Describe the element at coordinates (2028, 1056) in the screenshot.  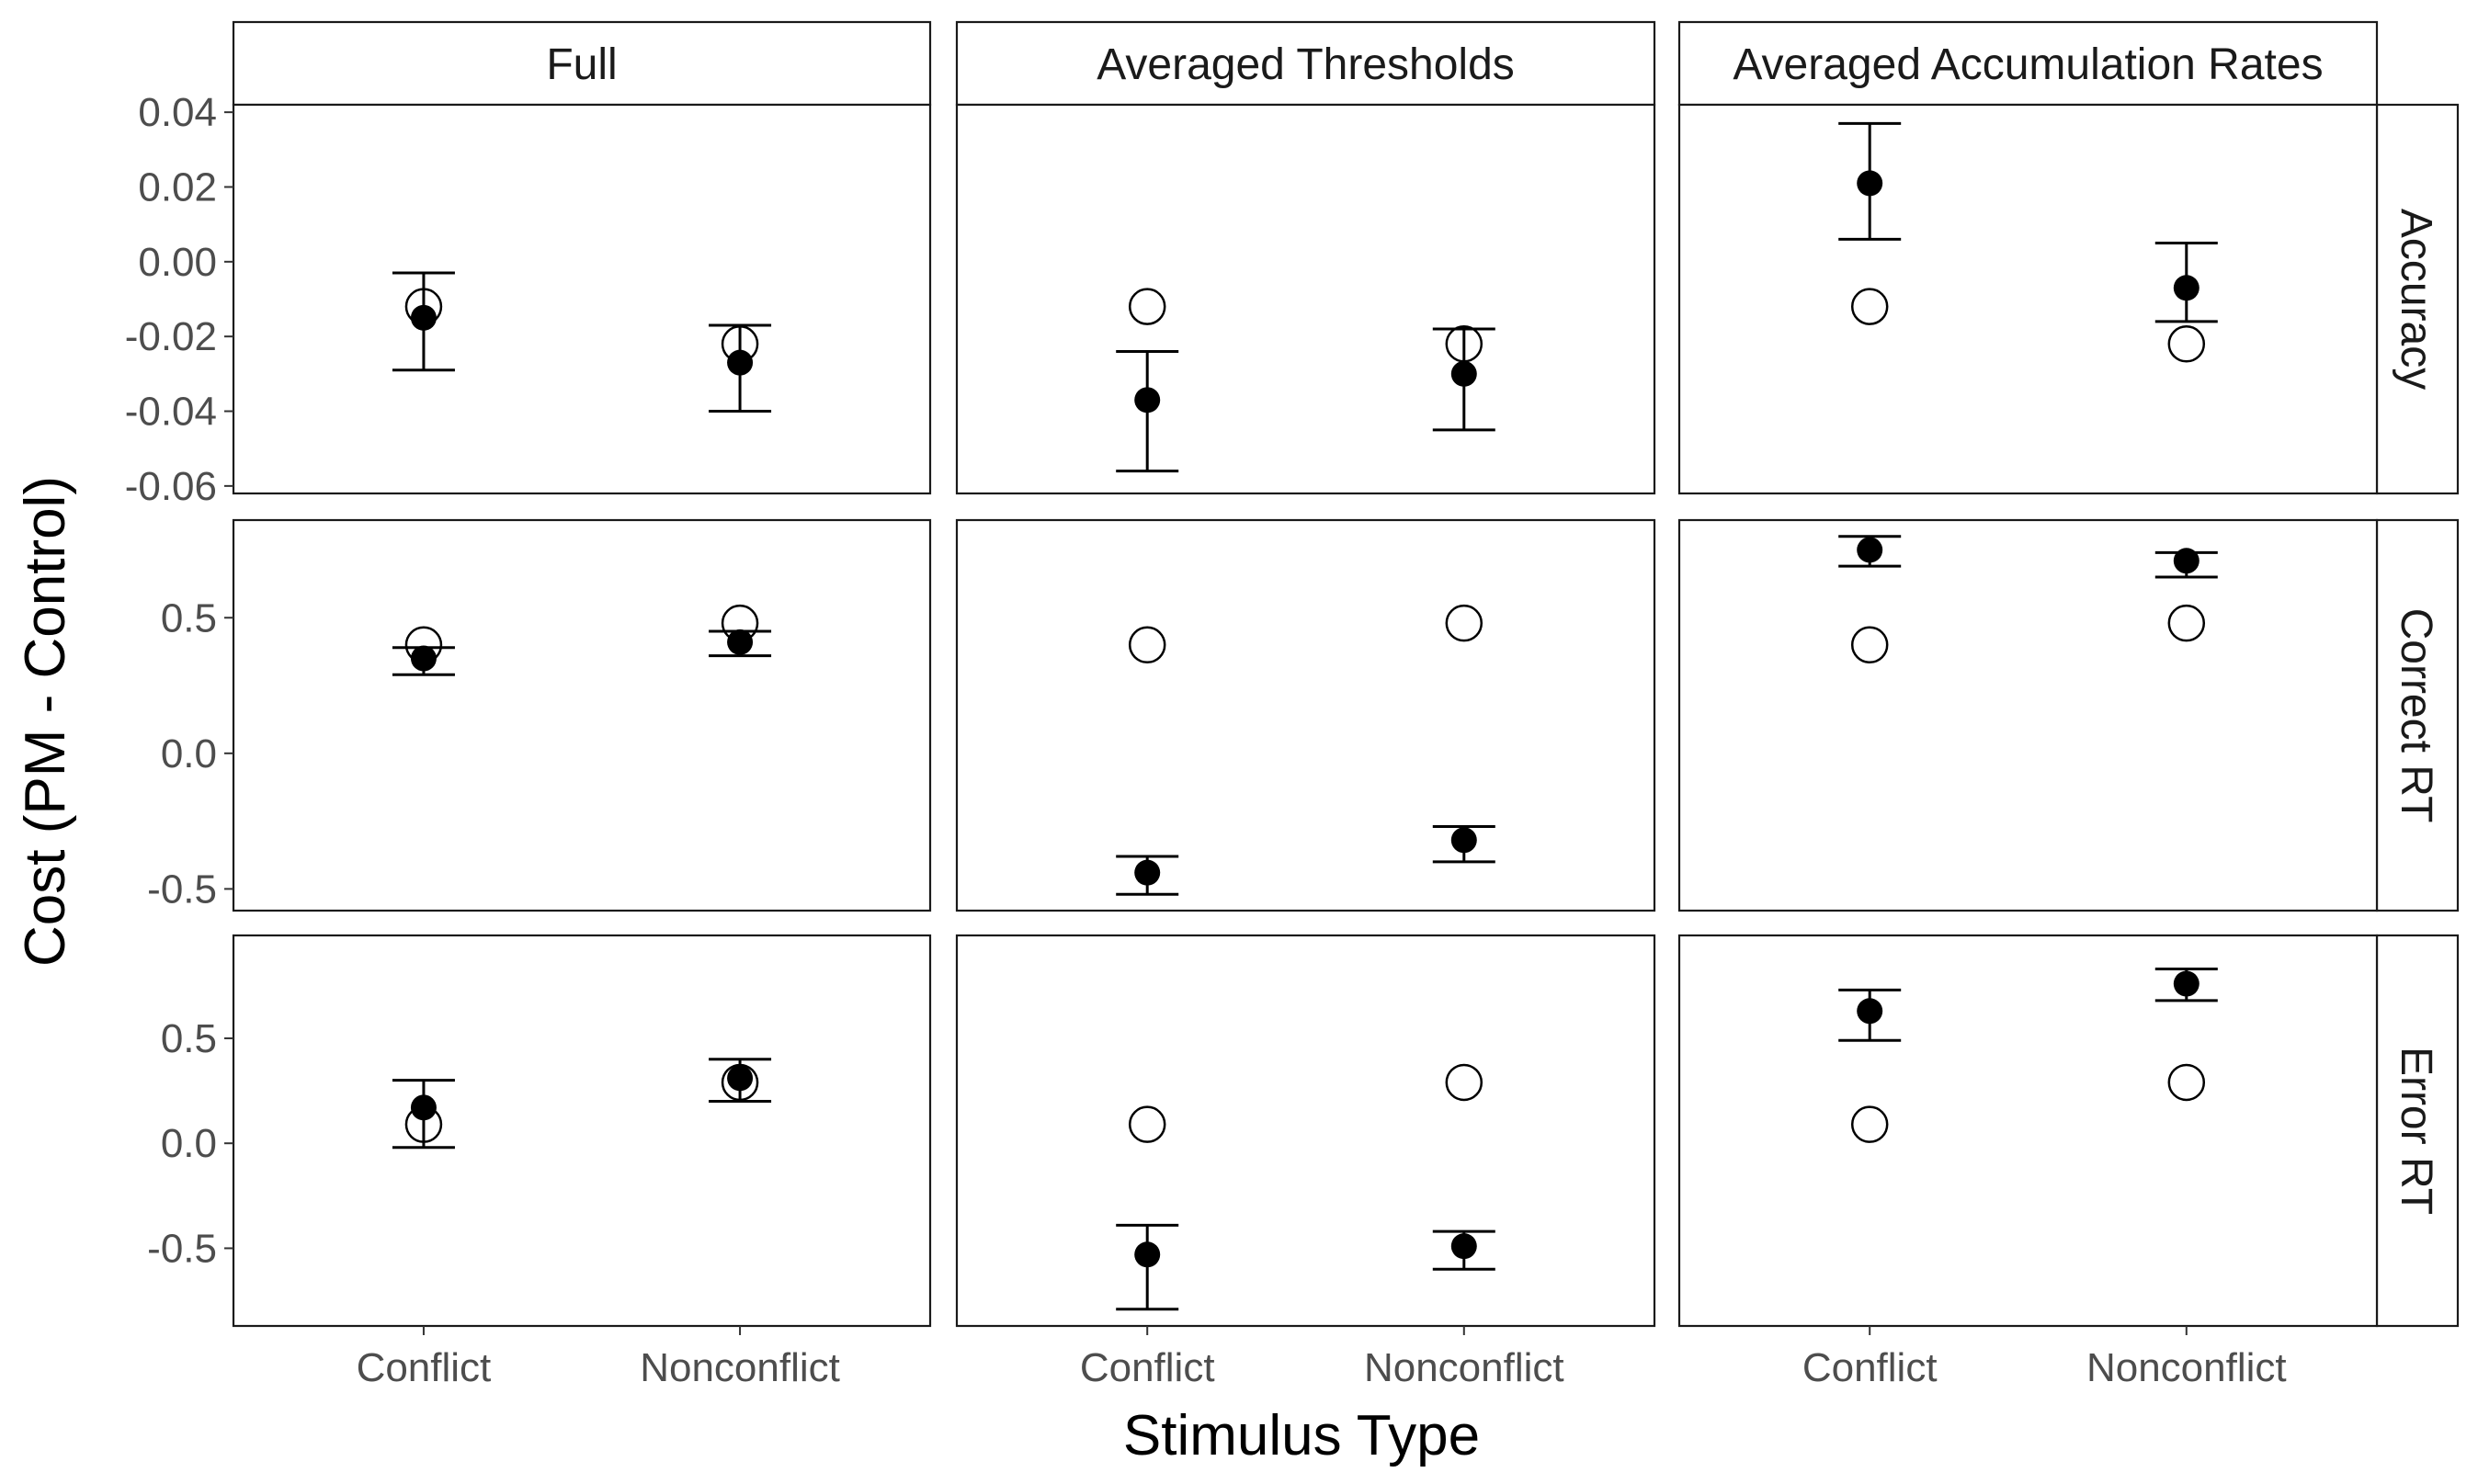
I see `panel-marks-error-rt-averaged-accumulation-rates` at that location.